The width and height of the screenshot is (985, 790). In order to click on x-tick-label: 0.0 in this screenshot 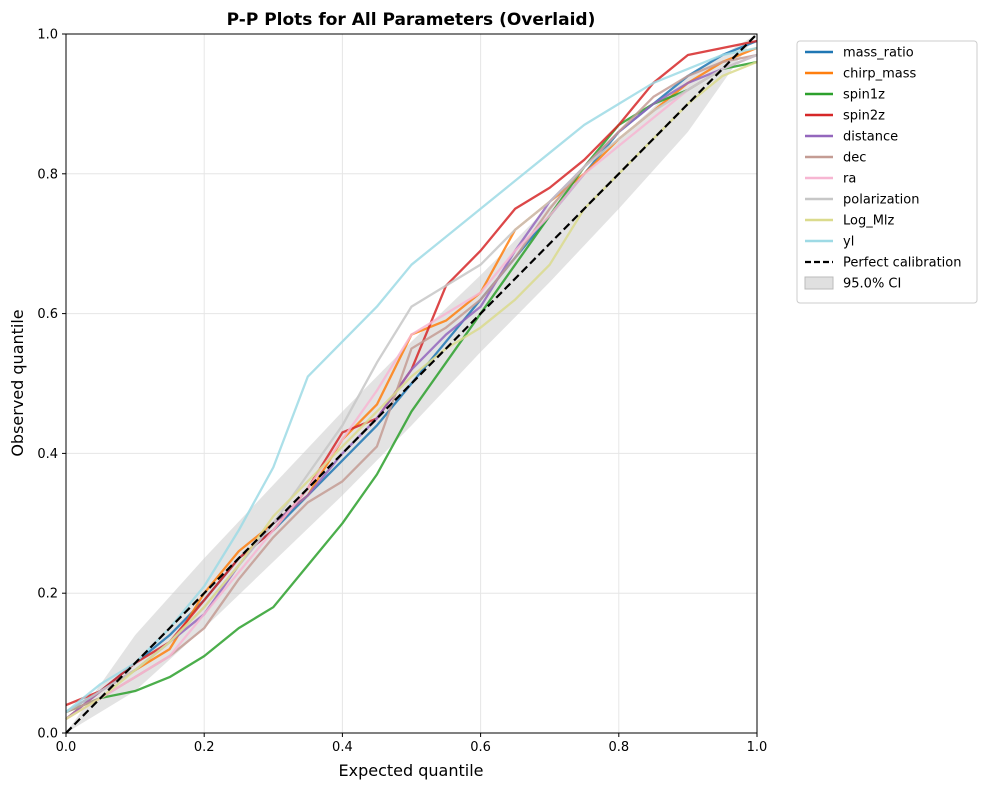, I will do `click(66, 747)`.